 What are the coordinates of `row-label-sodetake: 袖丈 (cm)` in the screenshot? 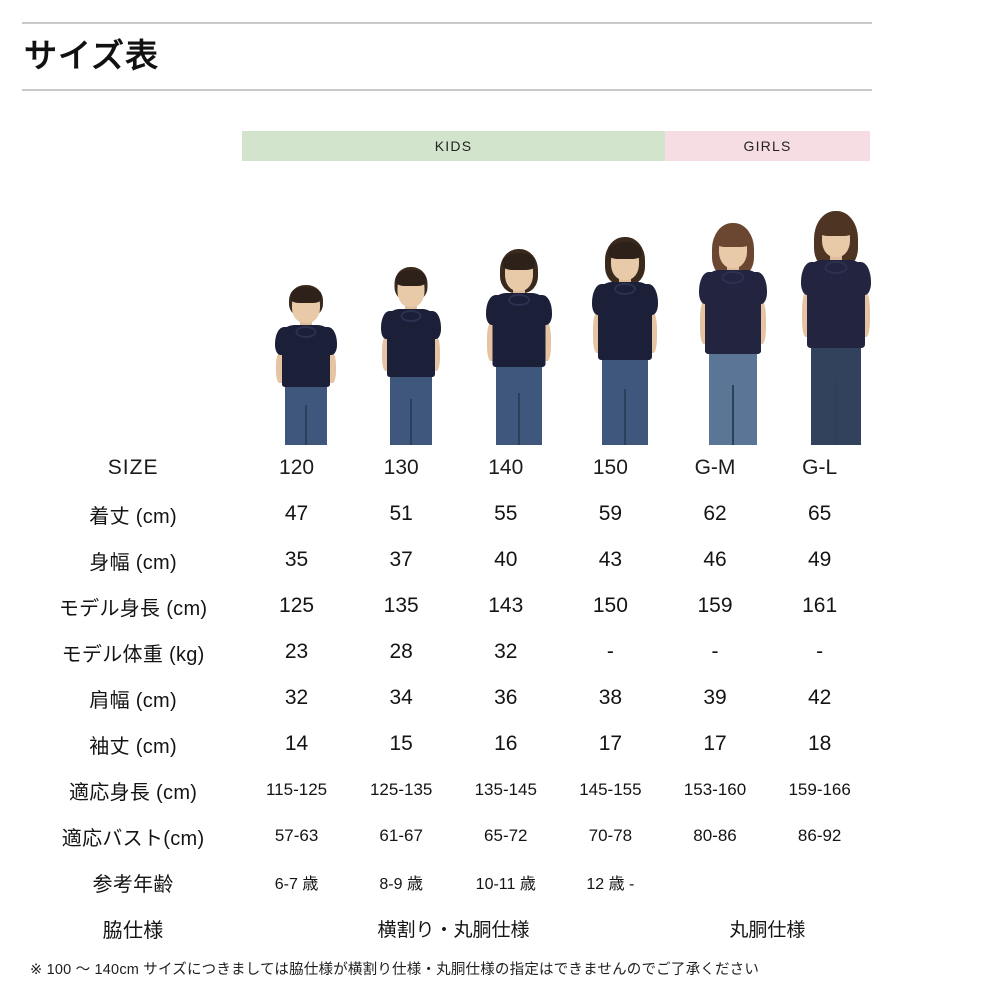 It's located at (133, 746).